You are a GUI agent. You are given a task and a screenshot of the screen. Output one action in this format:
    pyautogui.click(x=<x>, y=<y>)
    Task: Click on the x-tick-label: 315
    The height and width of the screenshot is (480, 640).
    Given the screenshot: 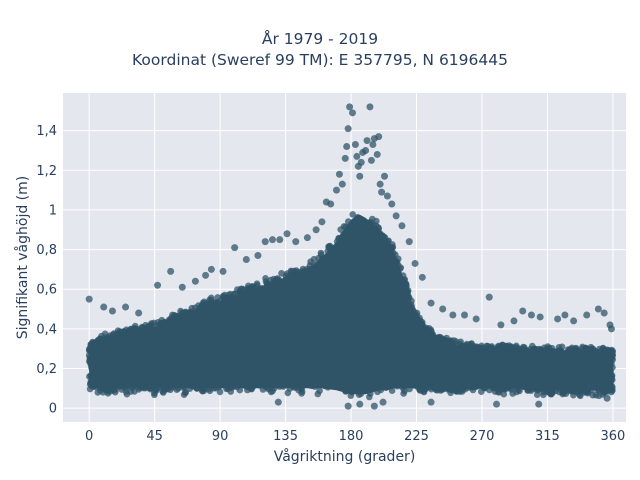 What is the action you would take?
    pyautogui.click(x=547, y=436)
    